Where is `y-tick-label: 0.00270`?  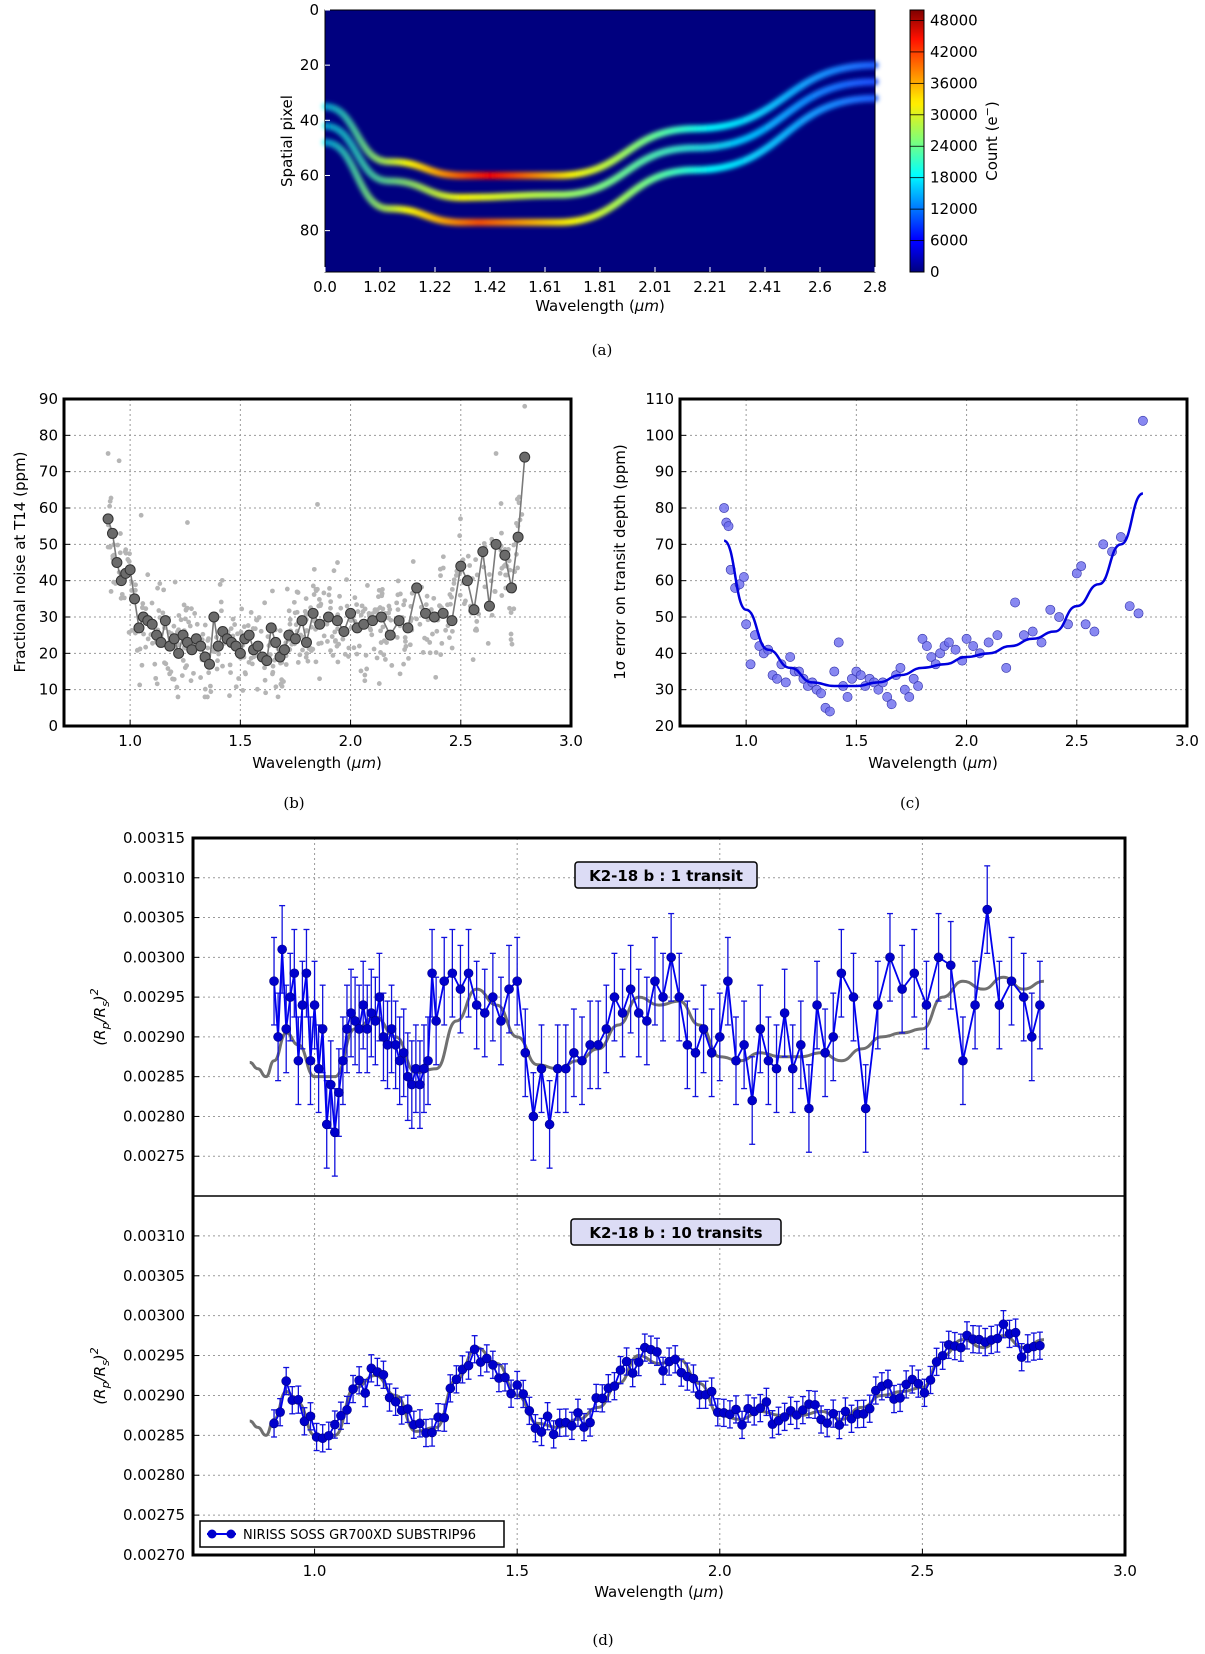
y-tick-label: 0.00270 is located at coordinates (154, 1555).